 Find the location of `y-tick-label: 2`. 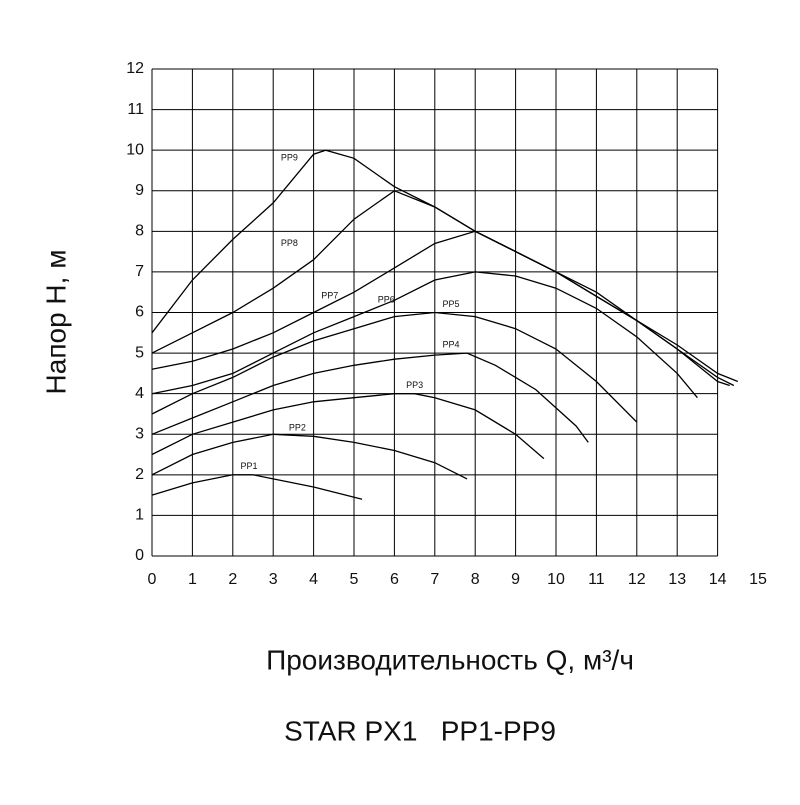

y-tick-label: 2 is located at coordinates (139, 474).